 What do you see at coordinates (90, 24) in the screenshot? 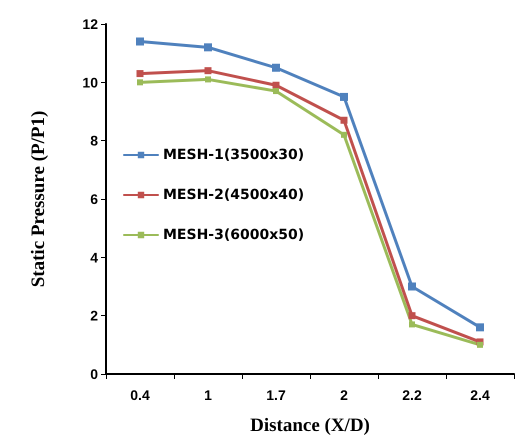
I see `y-tick-label: 12` at bounding box center [90, 24].